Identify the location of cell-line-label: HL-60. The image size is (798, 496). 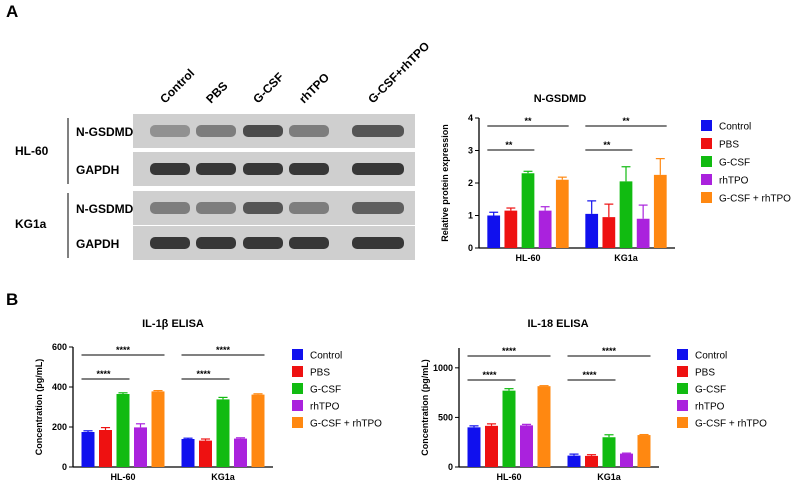
(32, 151).